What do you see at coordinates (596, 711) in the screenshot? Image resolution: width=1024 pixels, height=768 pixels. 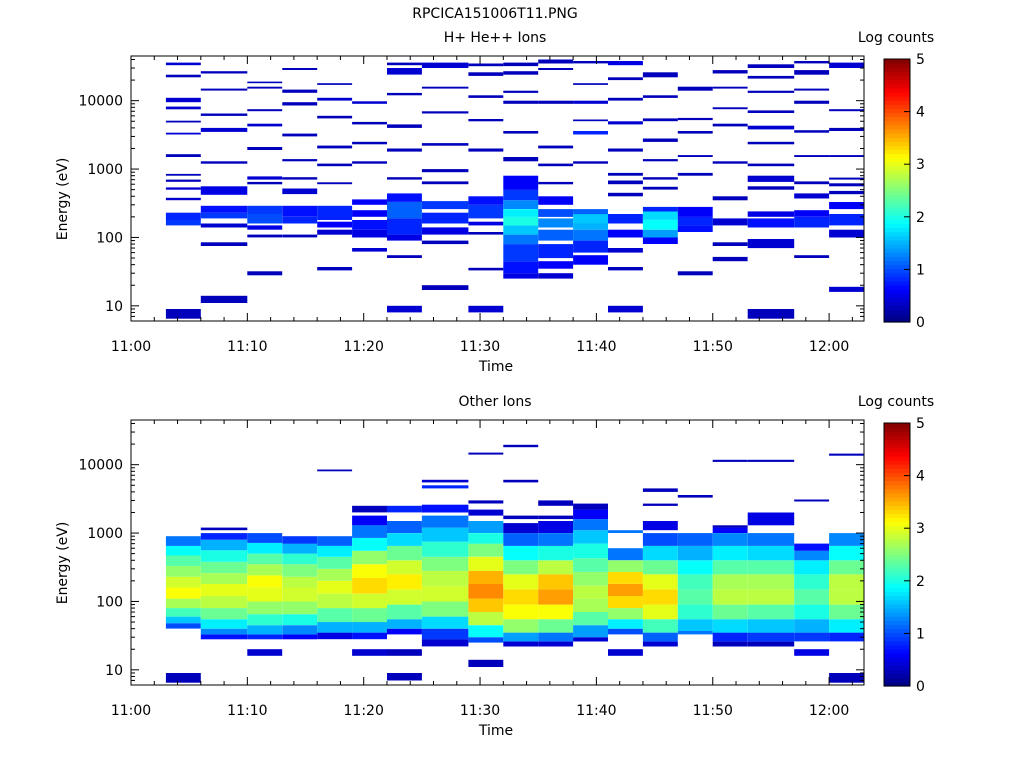 I see `x-tick-label: 11:40` at bounding box center [596, 711].